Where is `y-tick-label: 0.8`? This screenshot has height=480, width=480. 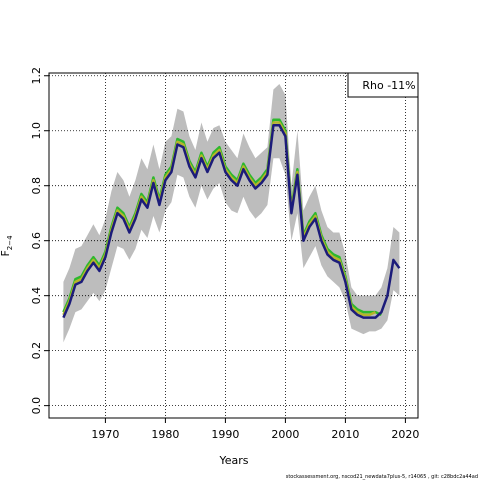 y-tick-label: 0.8 is located at coordinates (36, 186).